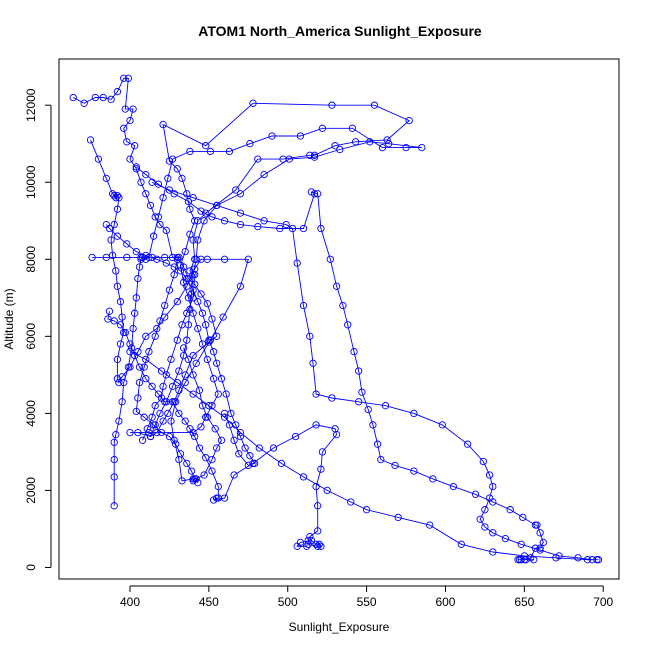  What do you see at coordinates (524, 602) in the screenshot?
I see `x-tick-label: 650` at bounding box center [524, 602].